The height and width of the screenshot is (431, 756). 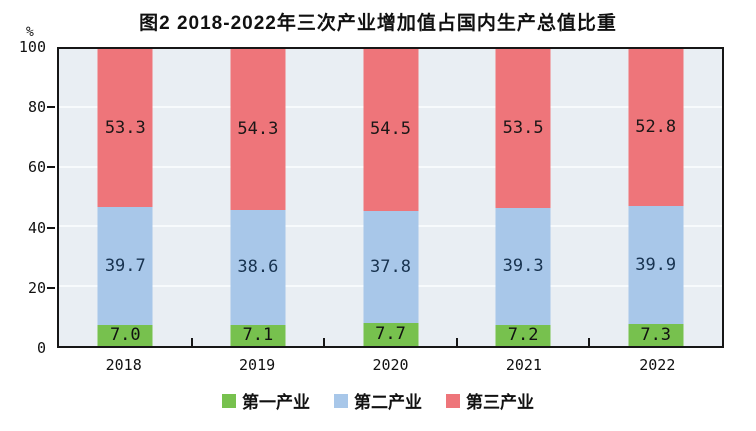 I want to click on bar-segment: 54.3, so click(x=258, y=130).